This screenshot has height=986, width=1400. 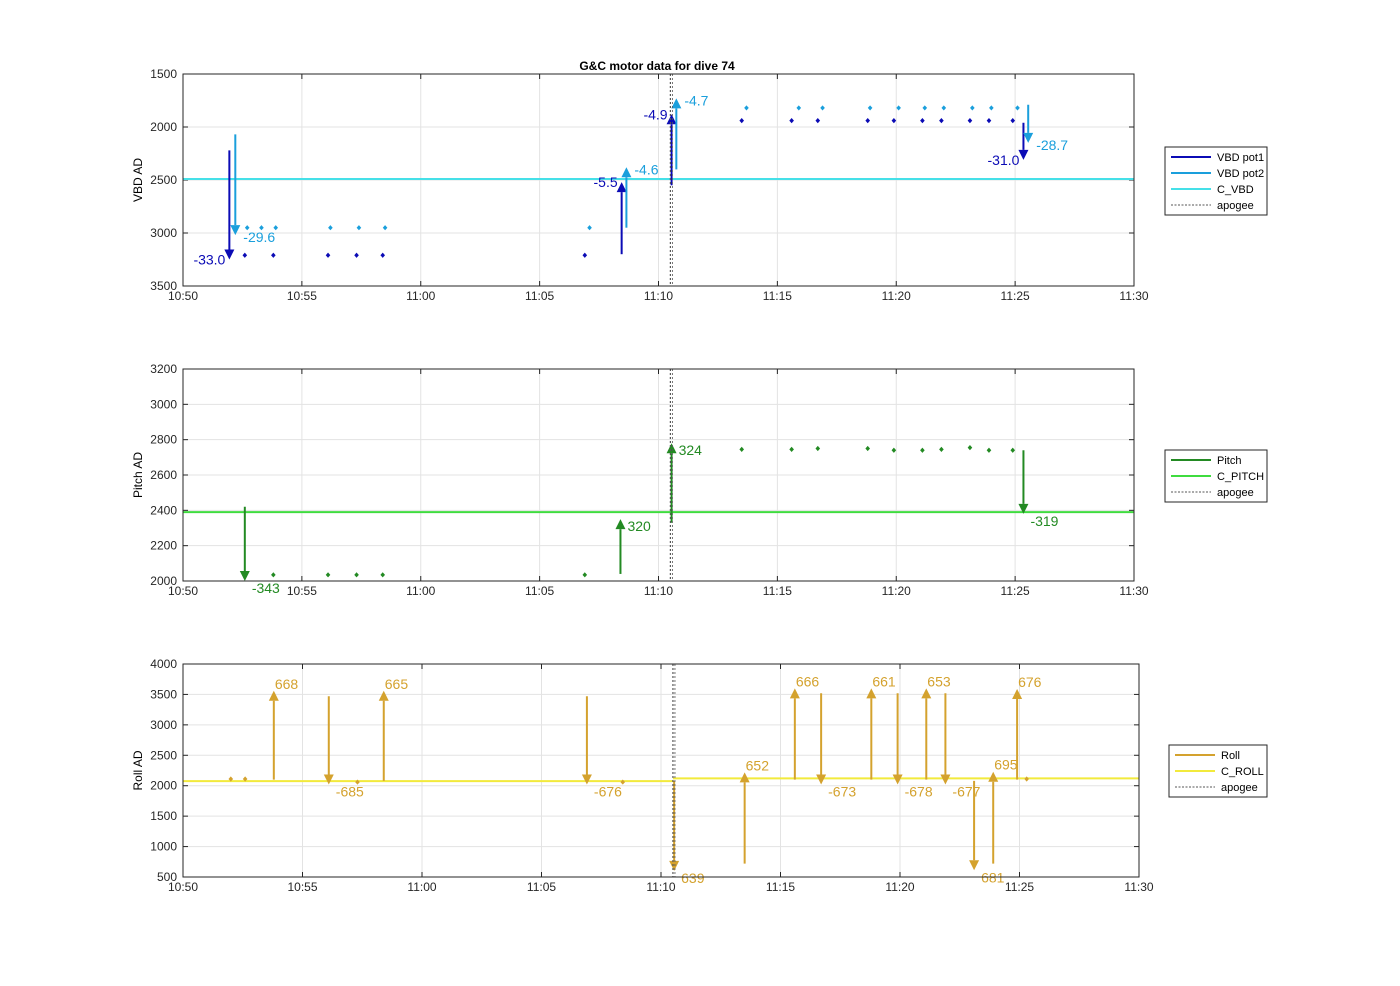 What do you see at coordinates (693, 878) in the screenshot?
I see `move-data-label: 639` at bounding box center [693, 878].